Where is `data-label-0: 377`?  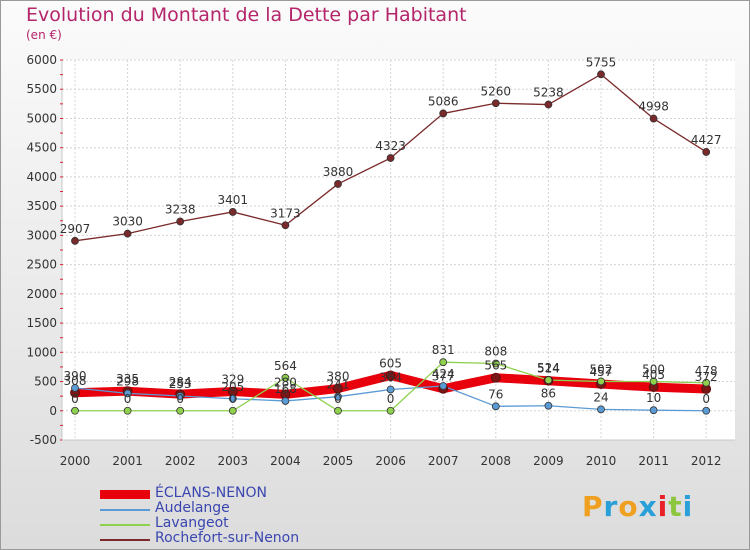
data-label-0: 377 is located at coordinates (443, 377).